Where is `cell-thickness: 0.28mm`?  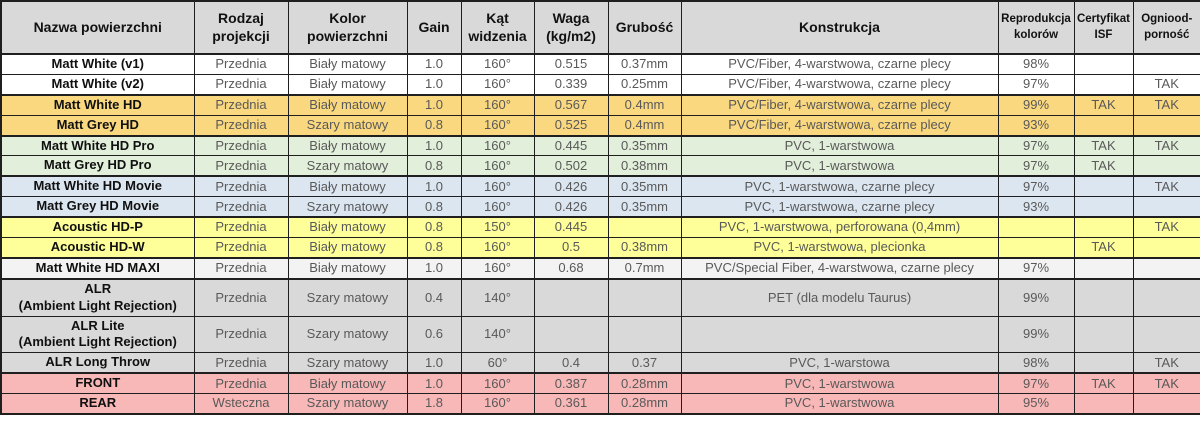
cell-thickness: 0.28mm is located at coordinates (644, 383).